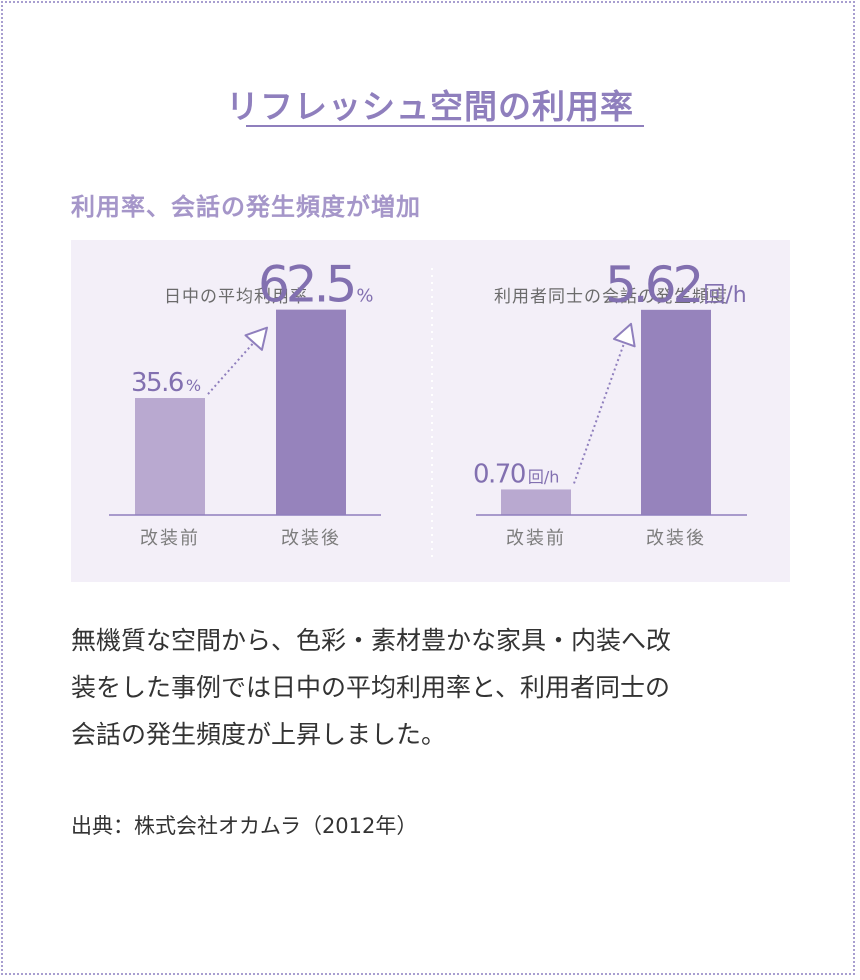 Image resolution: width=860 pixels, height=980 pixels. Describe the element at coordinates (676, 538) in the screenshot. I see `chart2-category-label: 改装後` at that location.